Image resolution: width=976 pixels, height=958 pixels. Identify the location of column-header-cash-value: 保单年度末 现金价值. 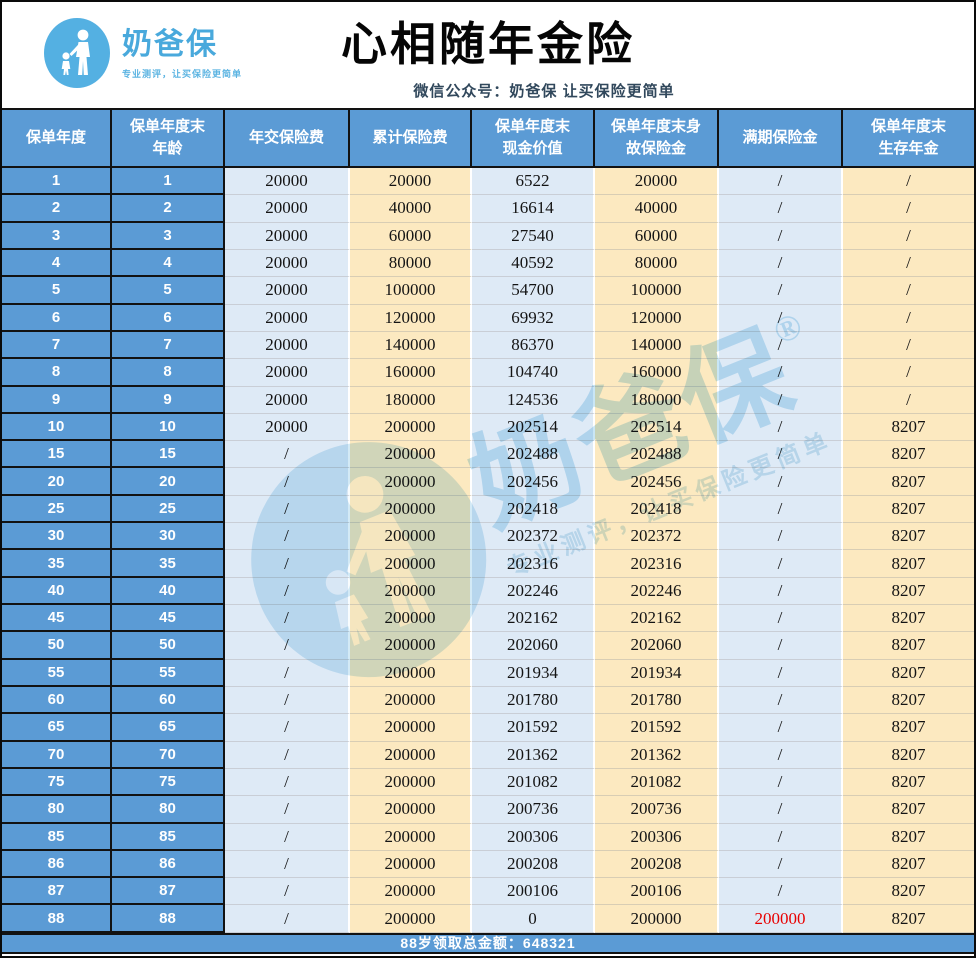
(533, 138).